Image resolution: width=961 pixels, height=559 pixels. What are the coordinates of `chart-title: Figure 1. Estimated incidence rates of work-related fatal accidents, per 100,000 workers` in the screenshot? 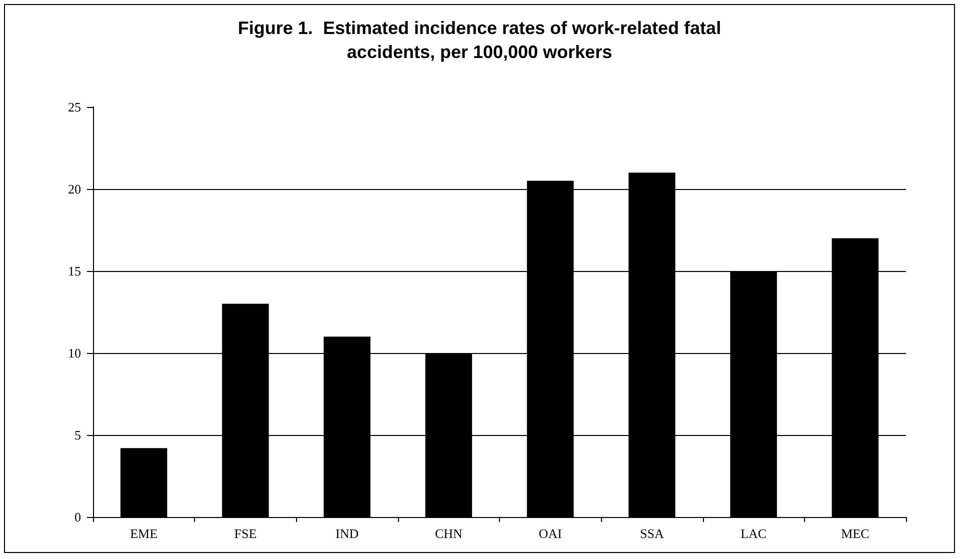 It's located at (480, 40).